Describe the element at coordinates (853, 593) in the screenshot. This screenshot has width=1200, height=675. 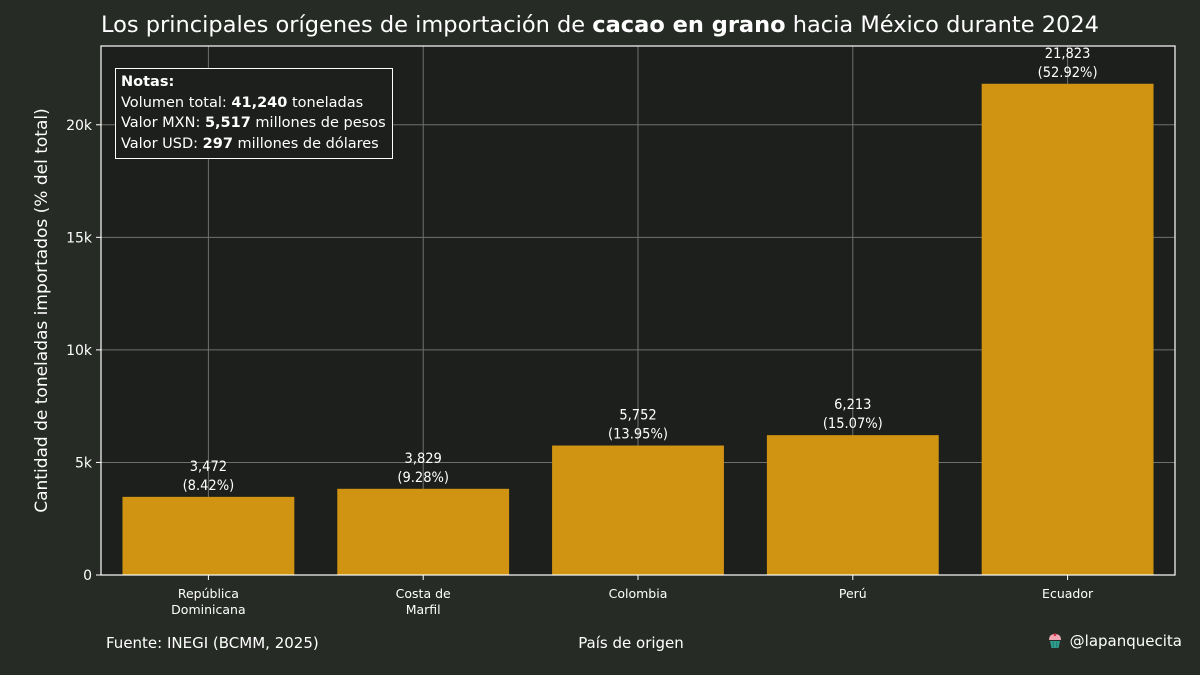
I see `x-category-label: Perú` at that location.